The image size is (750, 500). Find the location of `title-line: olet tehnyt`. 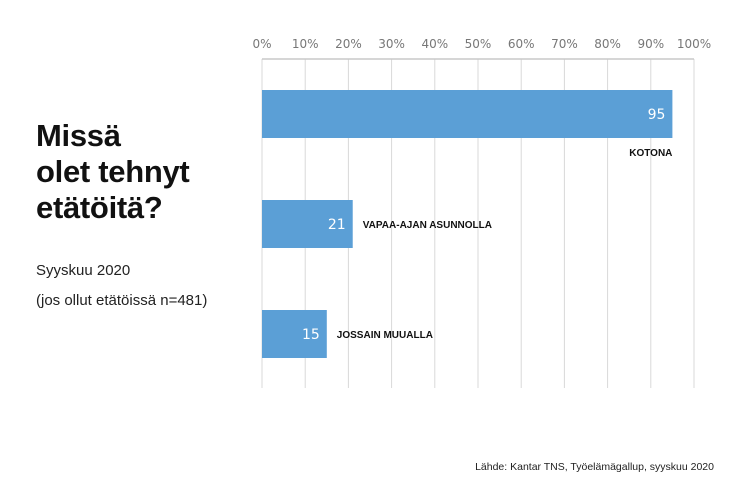

title-line: olet tehnyt is located at coordinates (113, 171).